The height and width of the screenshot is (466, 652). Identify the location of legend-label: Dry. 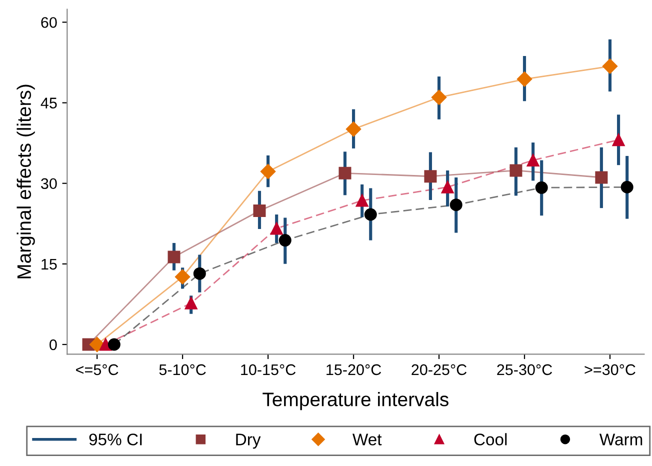
(248, 441).